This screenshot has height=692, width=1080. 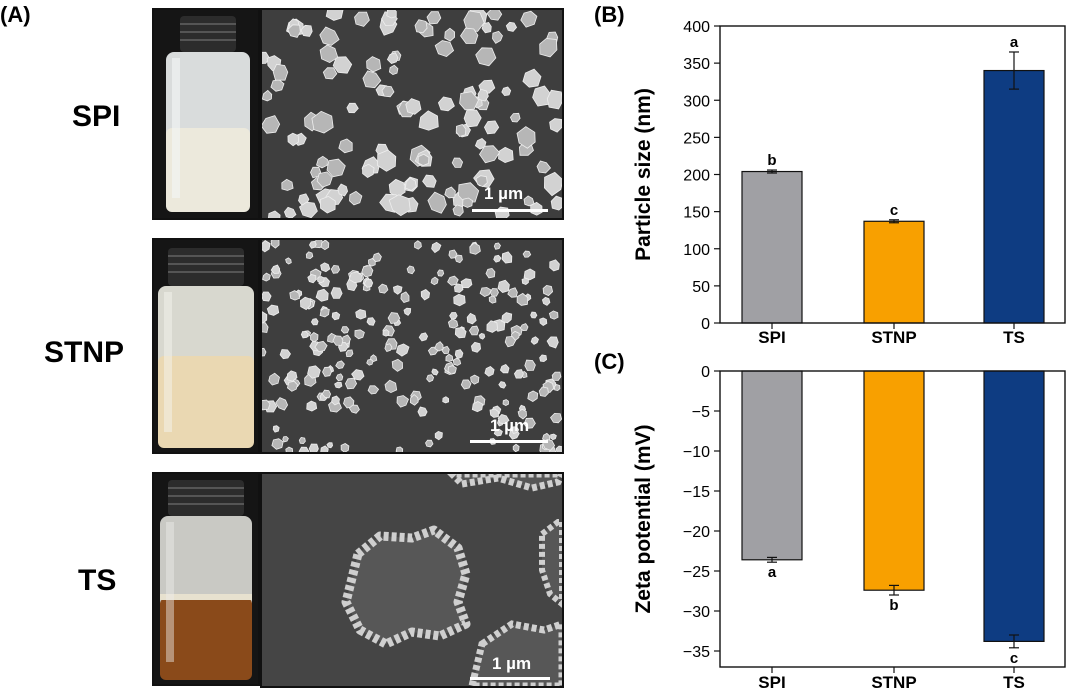 I want to click on vial-photo-stnp, so click(x=206, y=346).